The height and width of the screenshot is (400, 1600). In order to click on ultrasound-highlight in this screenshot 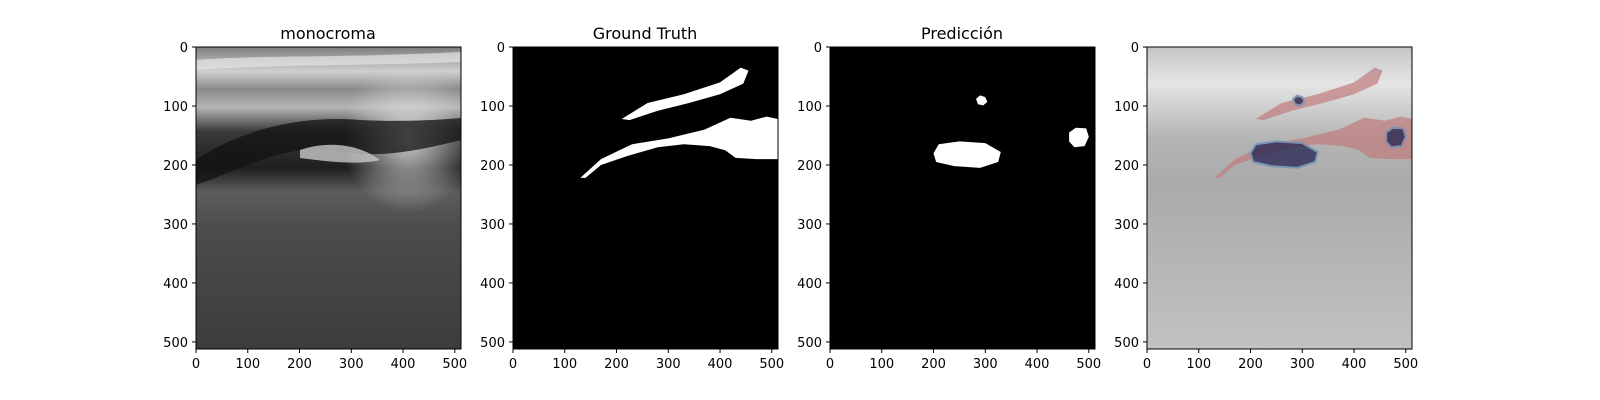, I will do `click(328, 198)`.